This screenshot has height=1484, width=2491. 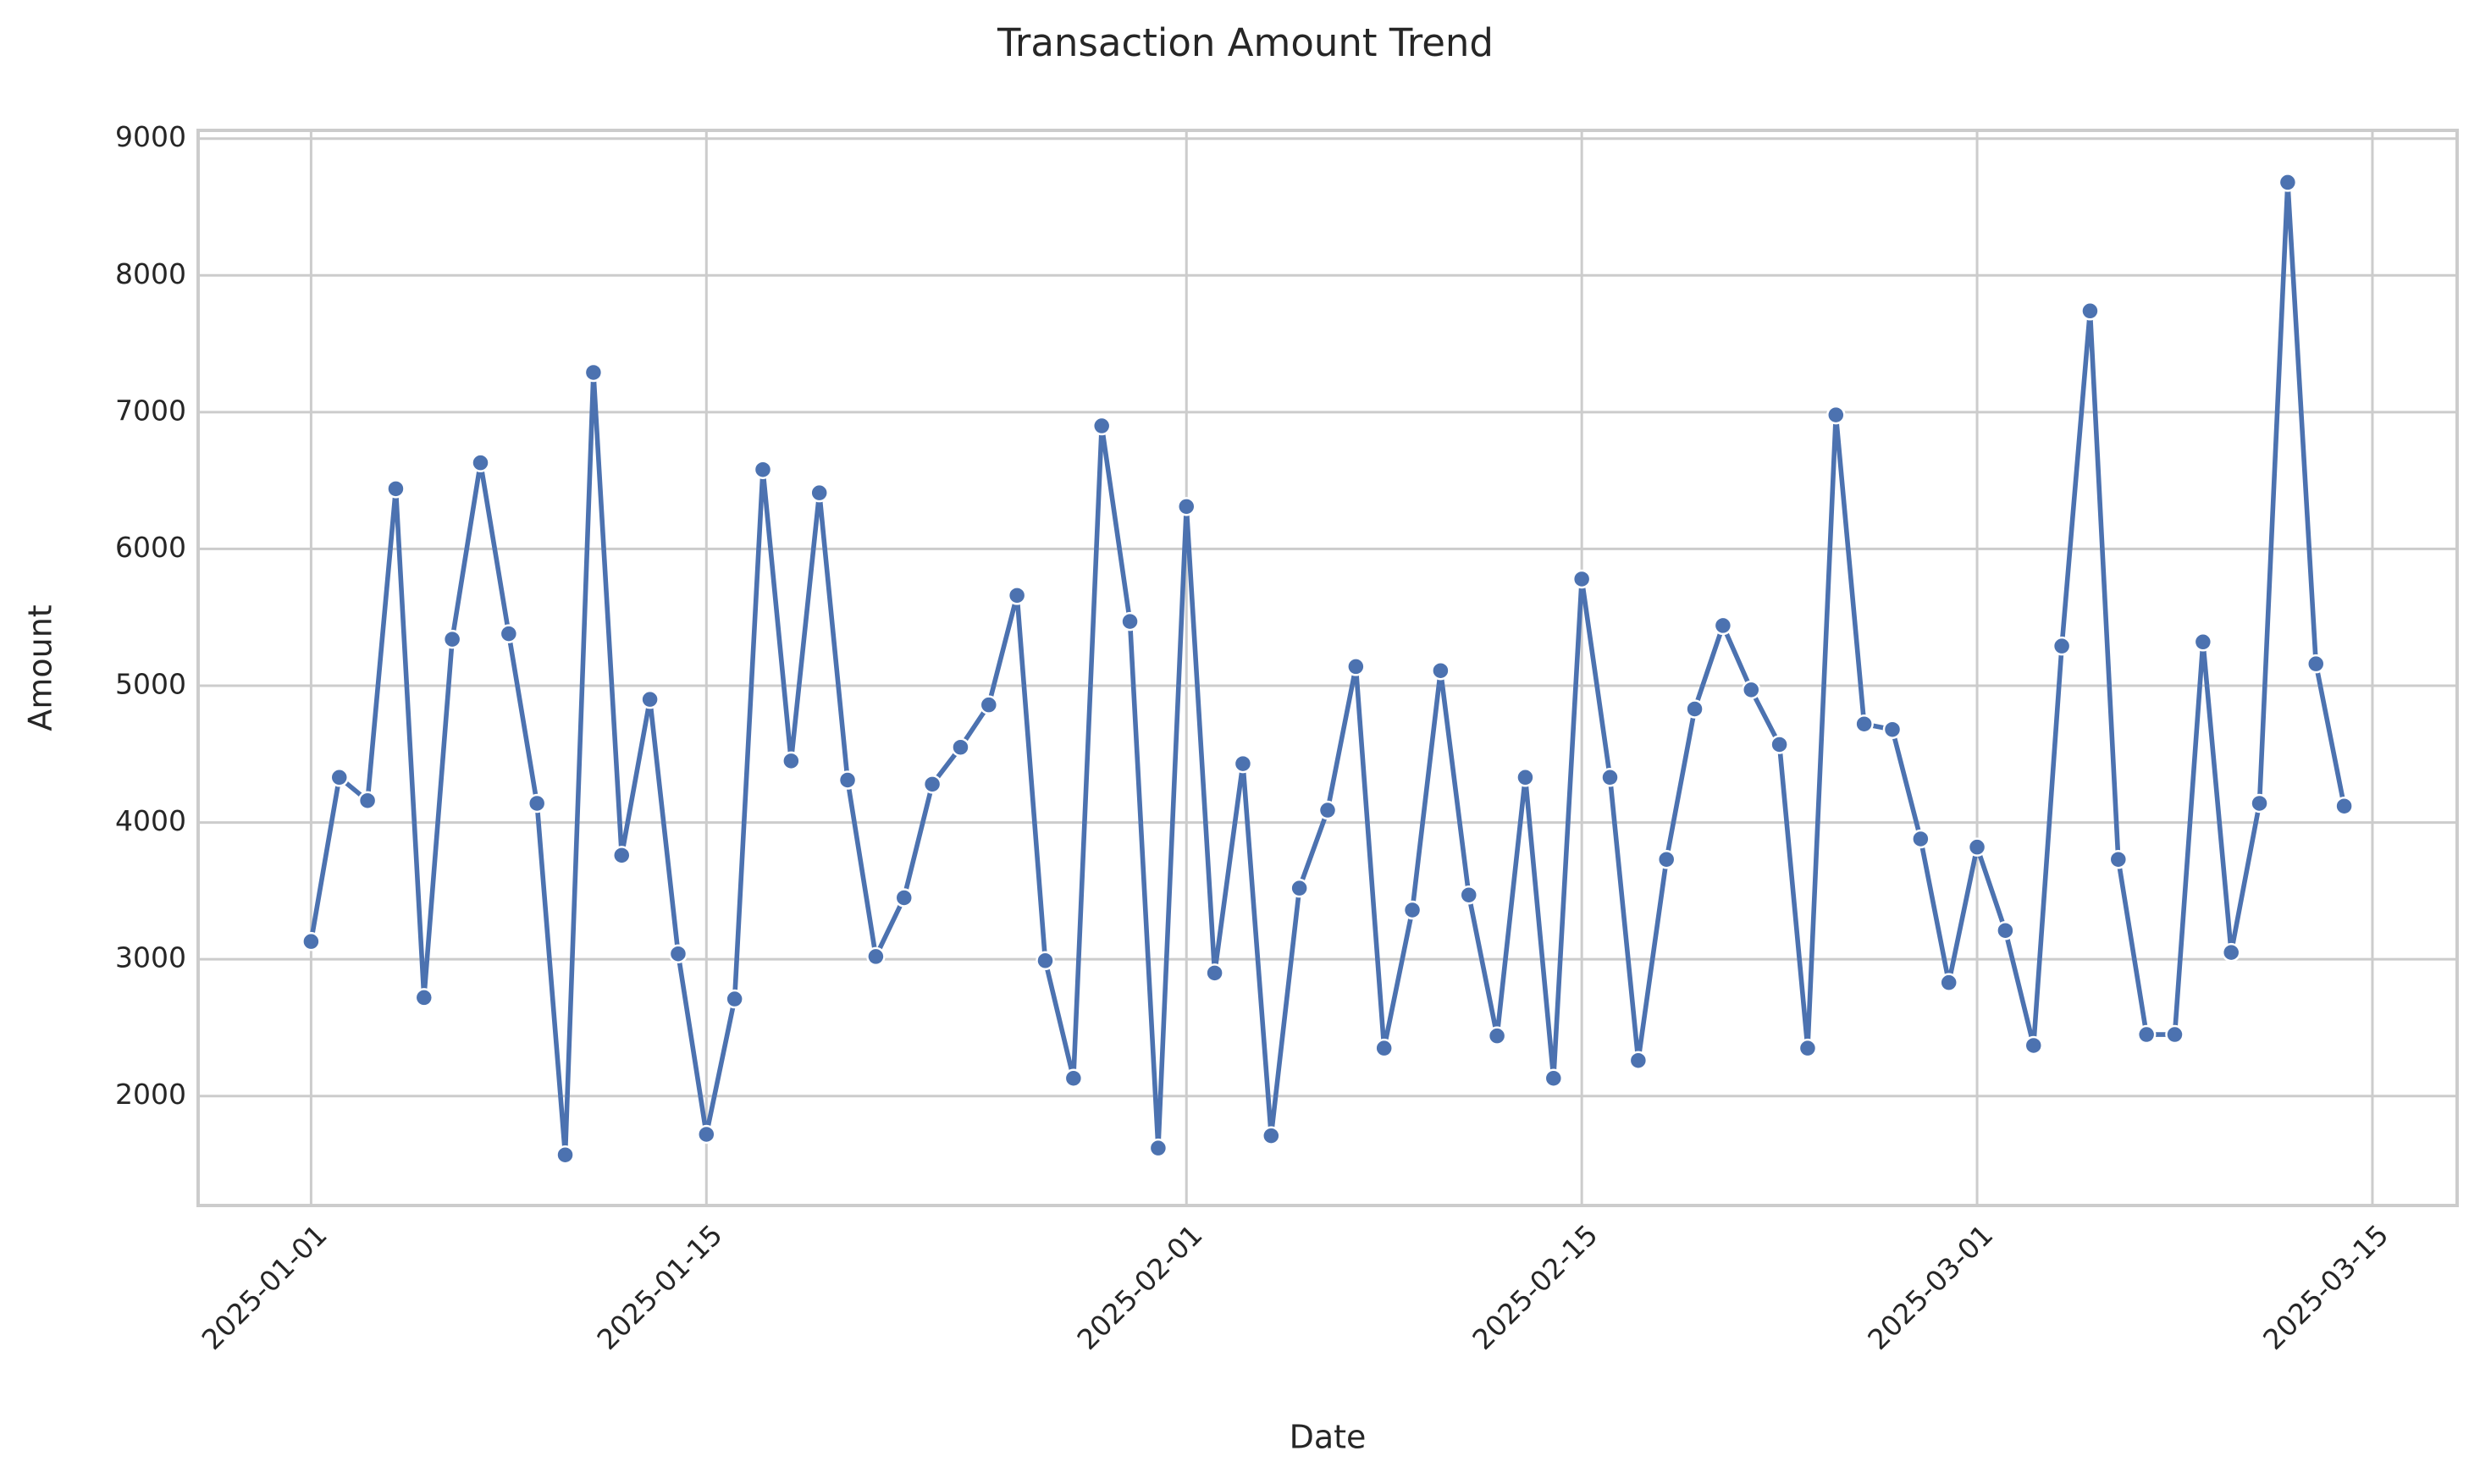 I want to click on x-tick-label: 2025-01-01, so click(x=265, y=1287).